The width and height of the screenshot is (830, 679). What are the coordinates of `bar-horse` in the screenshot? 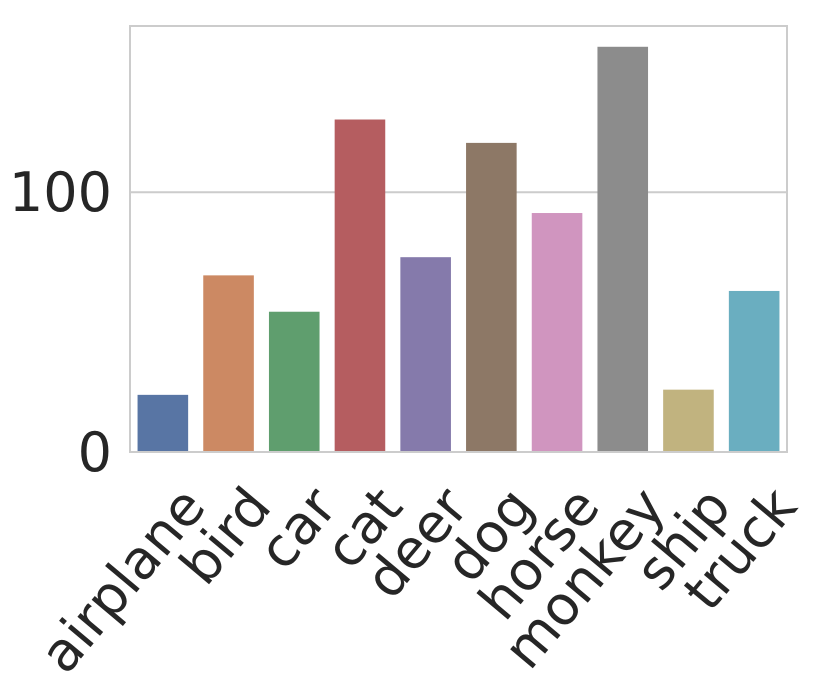 It's located at (557, 332).